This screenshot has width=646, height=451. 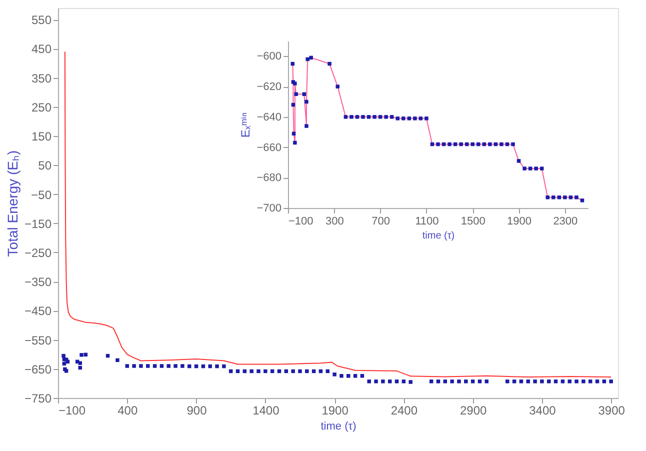 I want to click on x-tick-label: 300, so click(x=334, y=222).